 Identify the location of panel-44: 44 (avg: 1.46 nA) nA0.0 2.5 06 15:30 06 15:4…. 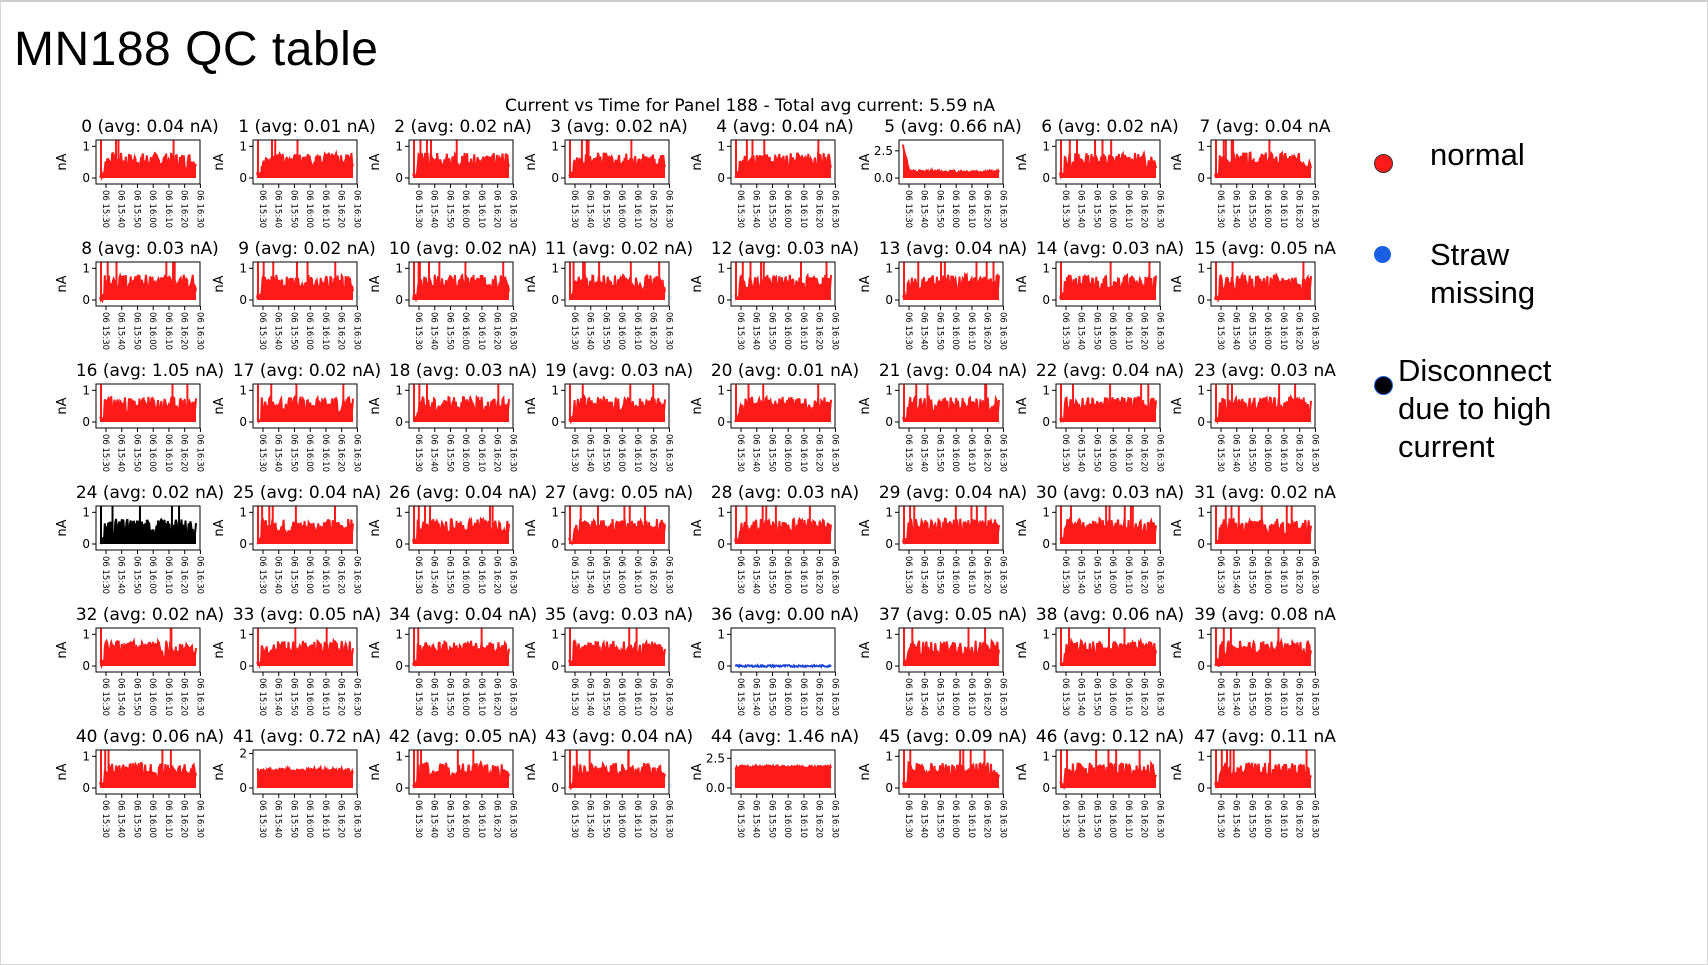
(774, 782).